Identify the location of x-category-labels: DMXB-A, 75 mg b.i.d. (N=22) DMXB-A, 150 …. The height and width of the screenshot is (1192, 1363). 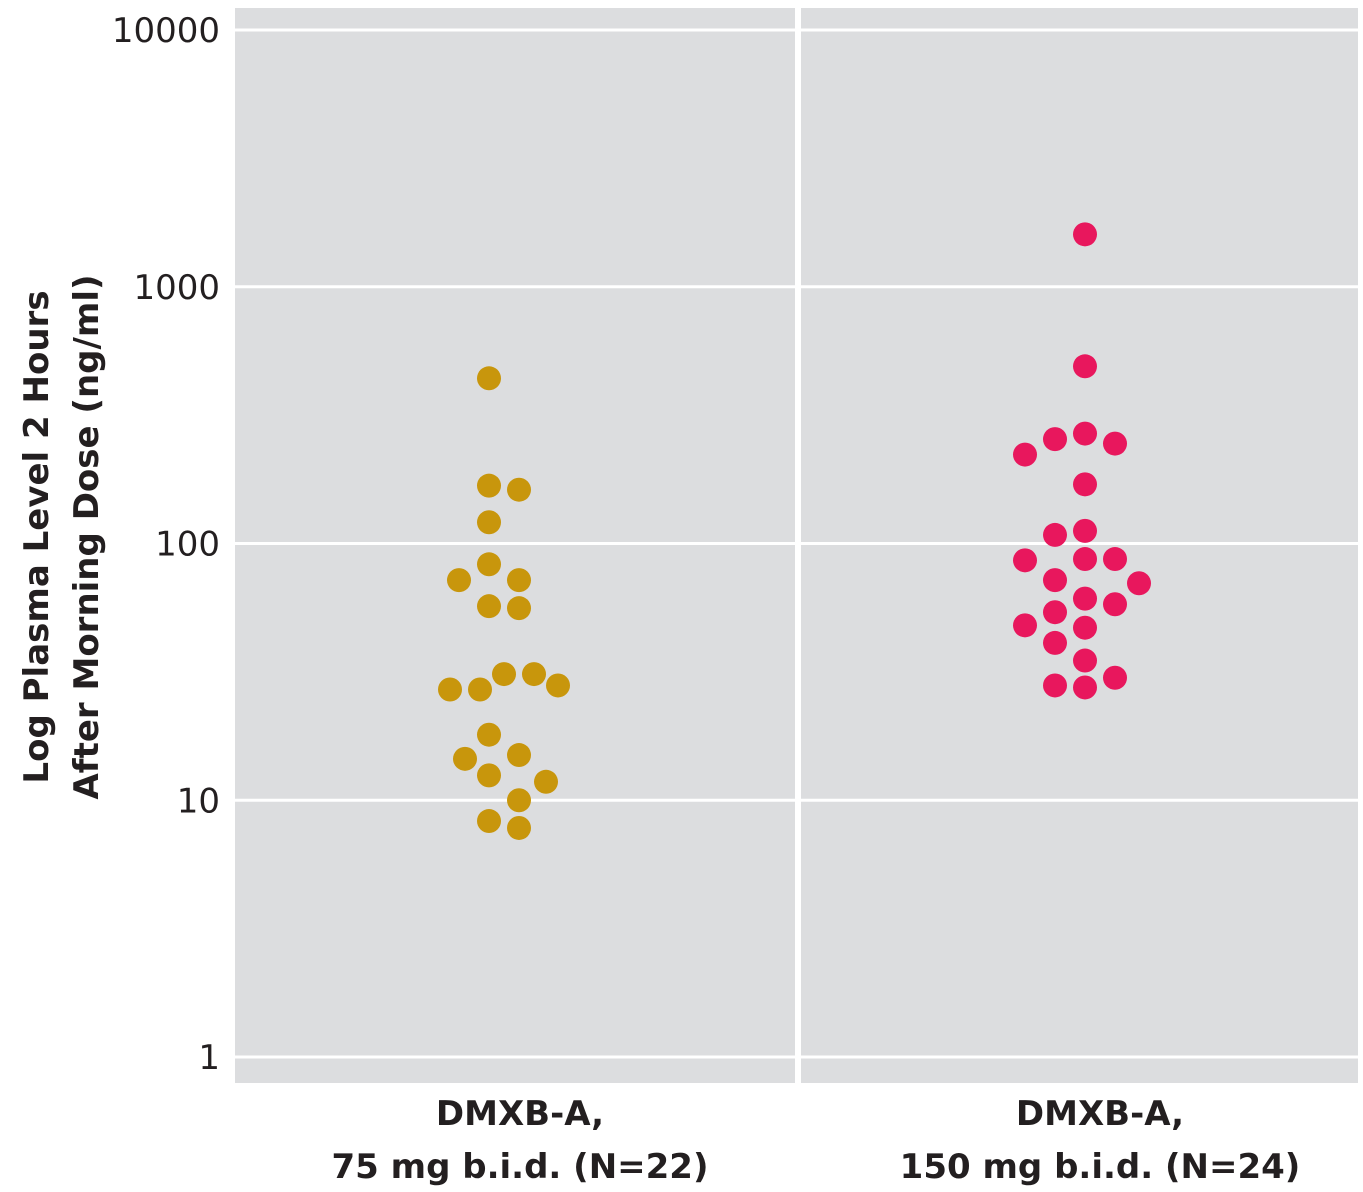
(815, 1140).